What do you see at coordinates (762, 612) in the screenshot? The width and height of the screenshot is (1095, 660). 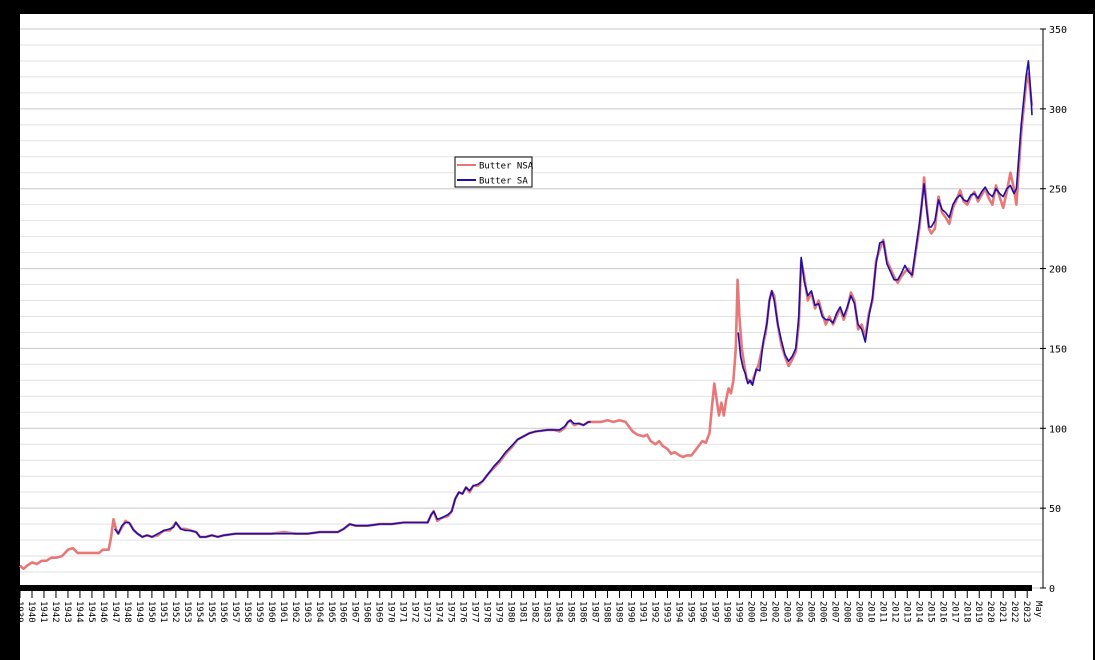 I see `x-tick-label: 2001` at bounding box center [762, 612].